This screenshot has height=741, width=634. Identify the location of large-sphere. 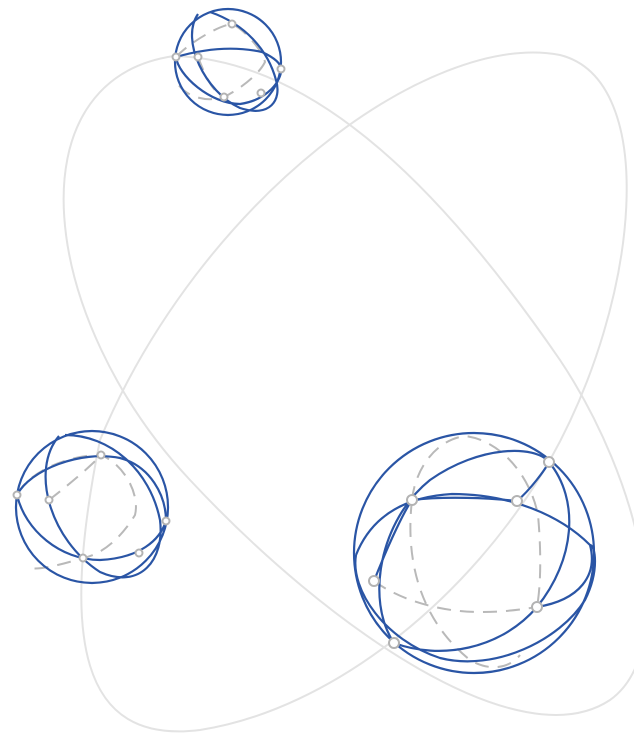
(474, 553).